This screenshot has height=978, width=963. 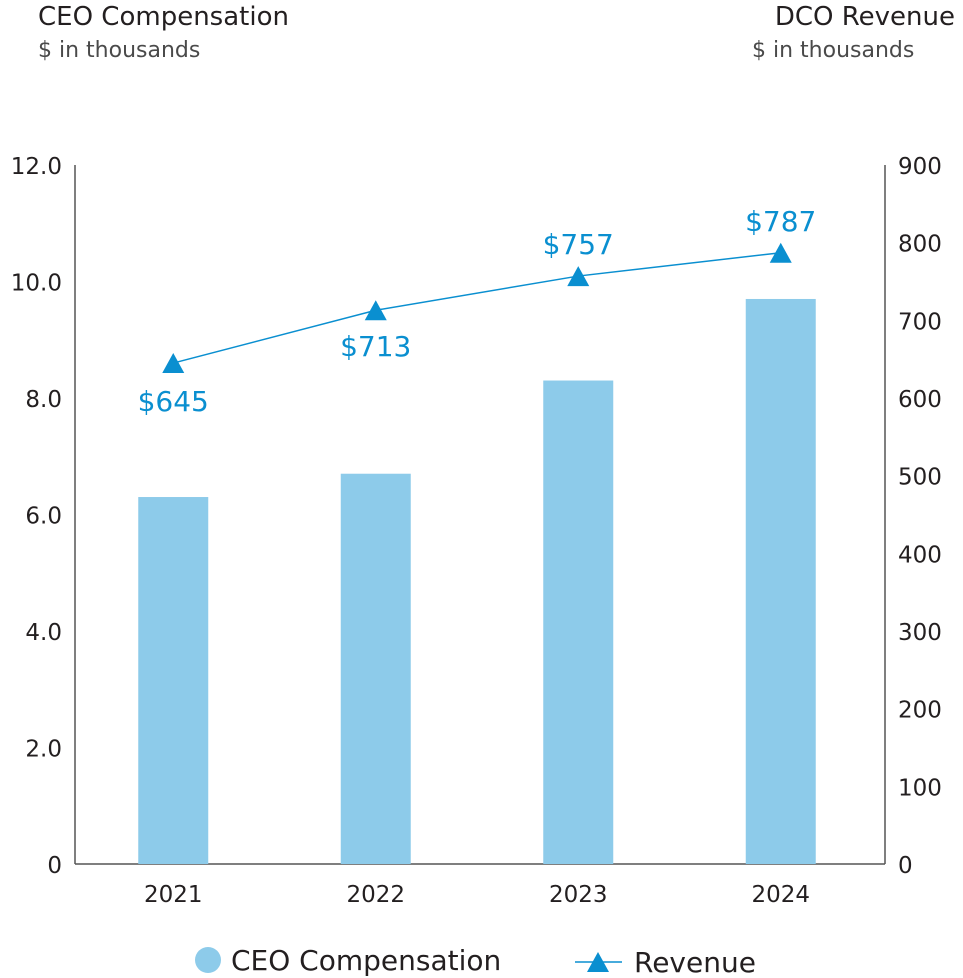 I want to click on right-tick-label: 300, so click(x=920, y=633).